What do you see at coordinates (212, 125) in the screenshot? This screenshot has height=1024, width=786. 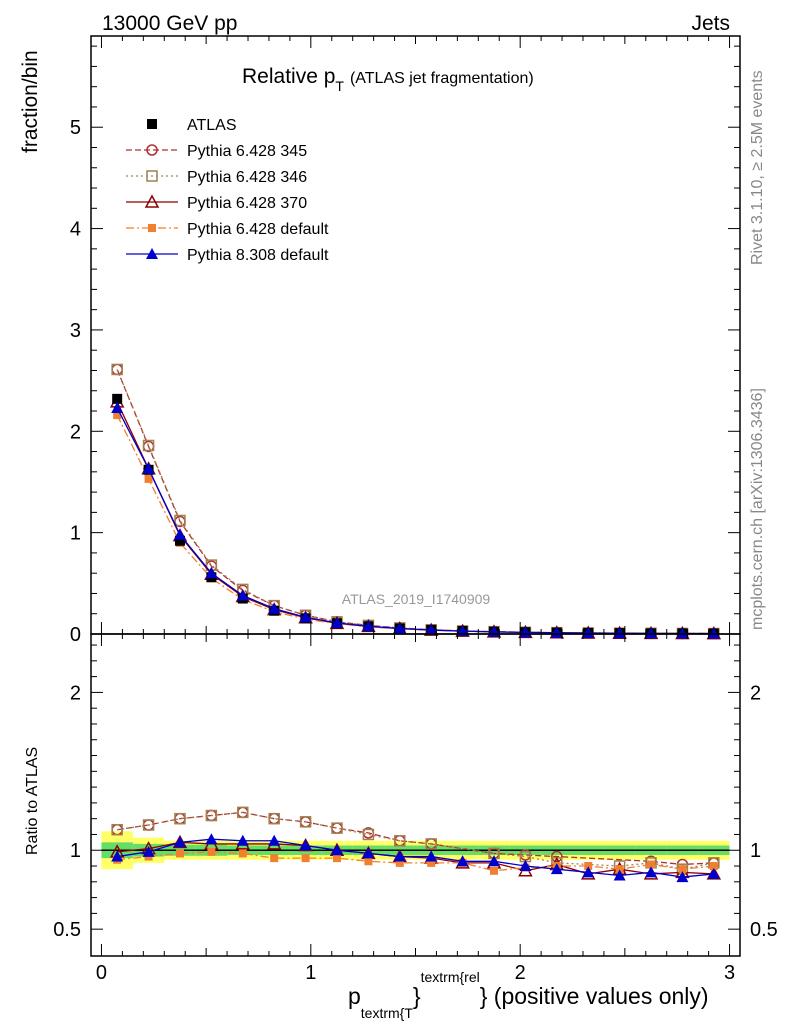 I see `legend-label: ATLAS` at bounding box center [212, 125].